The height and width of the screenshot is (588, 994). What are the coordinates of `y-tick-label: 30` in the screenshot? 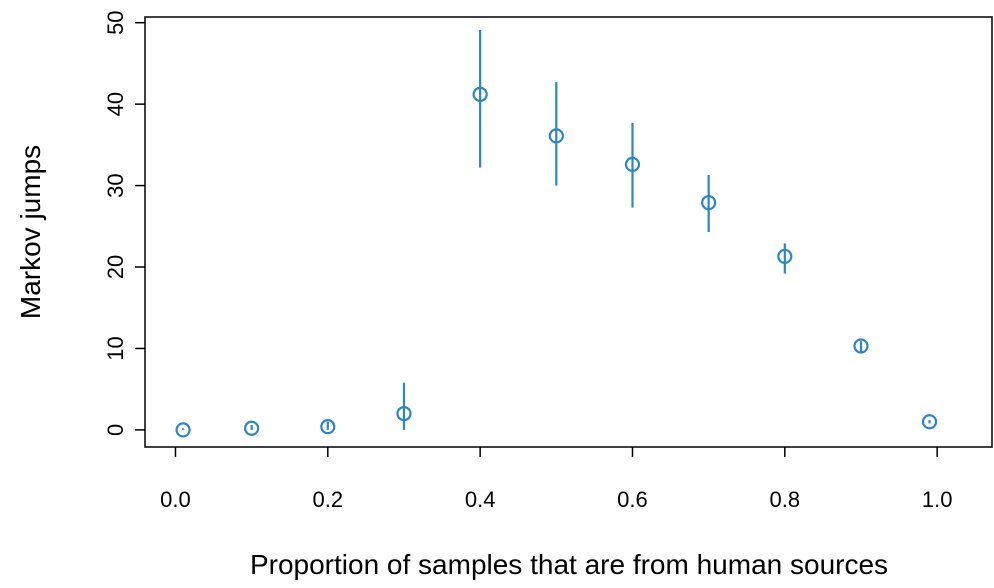 It's located at (115, 185).